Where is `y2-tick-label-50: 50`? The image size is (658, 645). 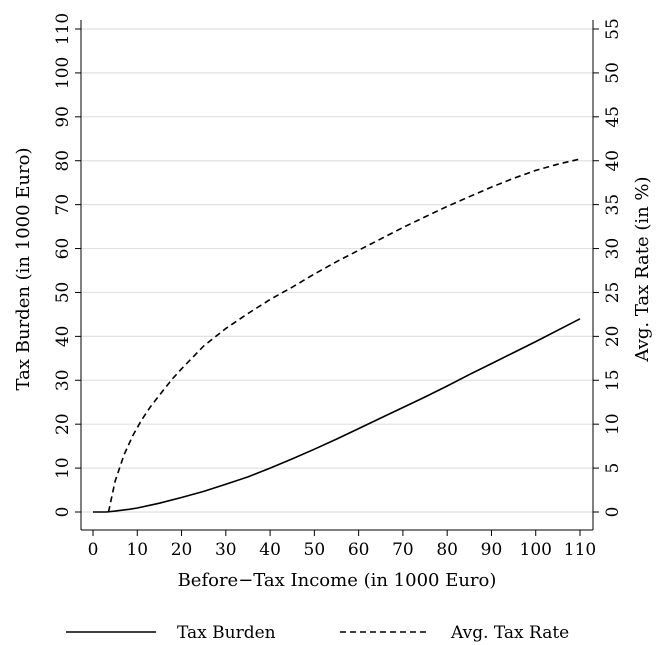 y2-tick-label-50: 50 is located at coordinates (613, 73).